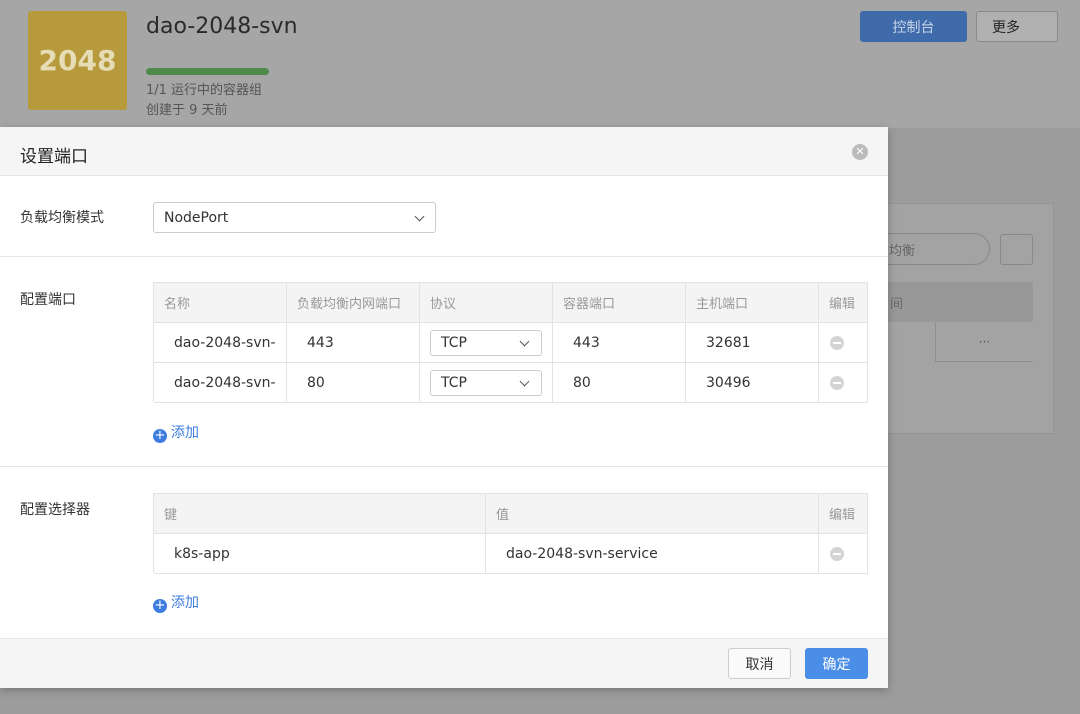  What do you see at coordinates (54, 157) in the screenshot?
I see `dialog-title: 设置端口` at bounding box center [54, 157].